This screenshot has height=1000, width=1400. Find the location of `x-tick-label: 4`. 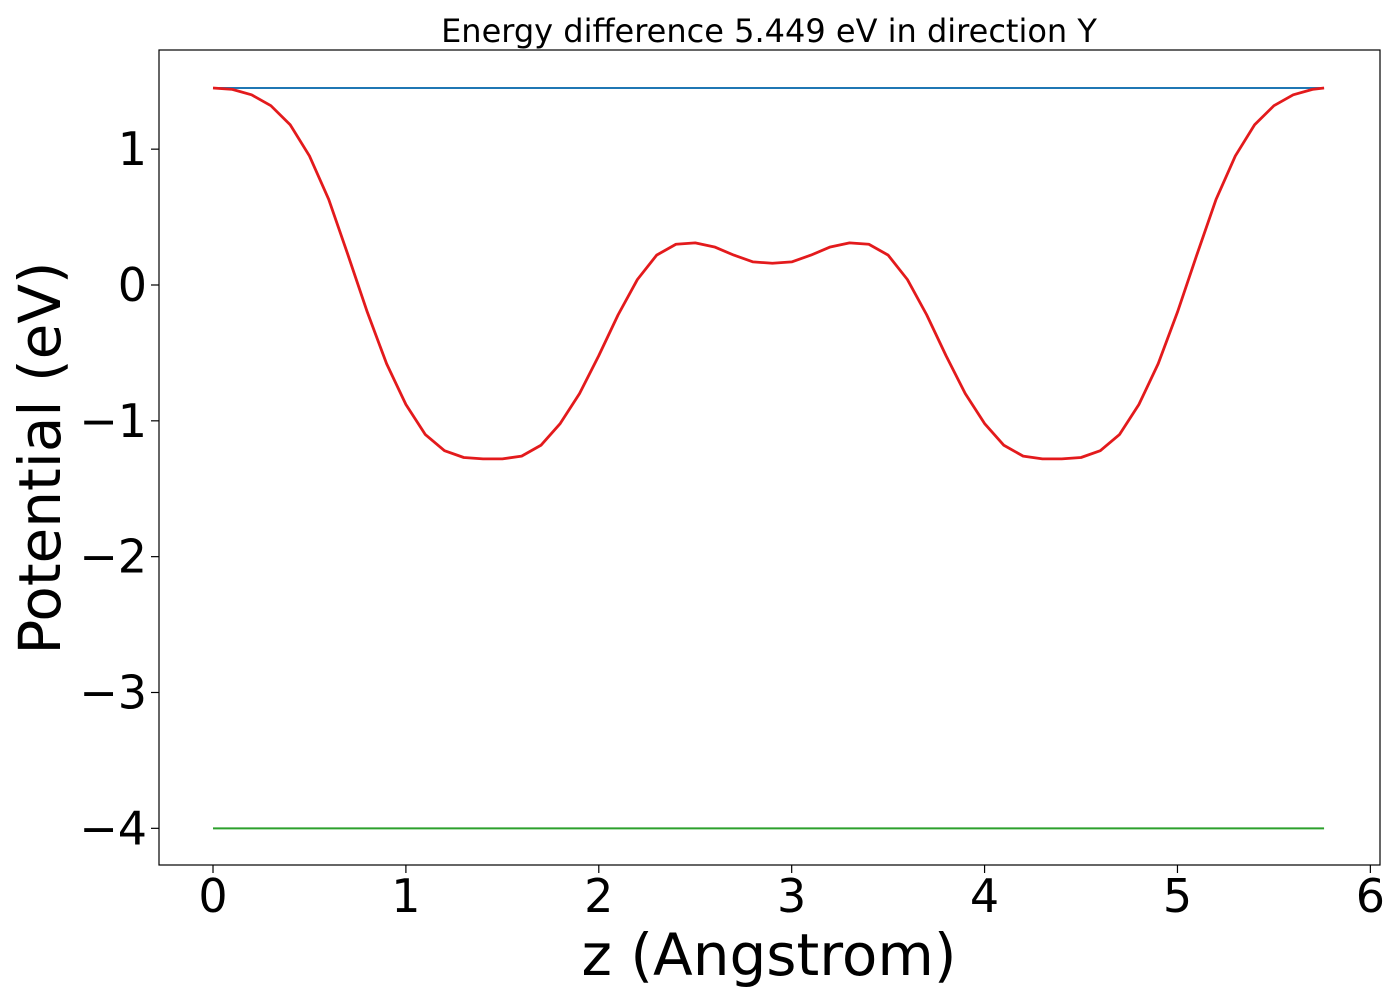

x-tick-label: 4 is located at coordinates (984, 896).